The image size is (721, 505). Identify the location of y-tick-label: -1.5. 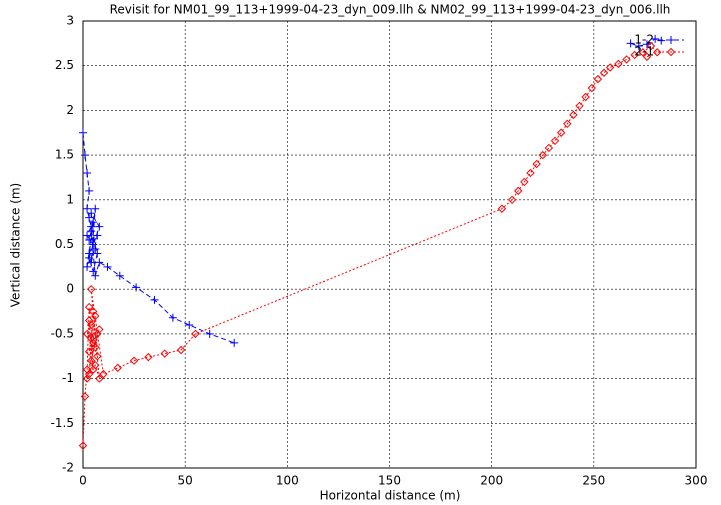
(62, 423).